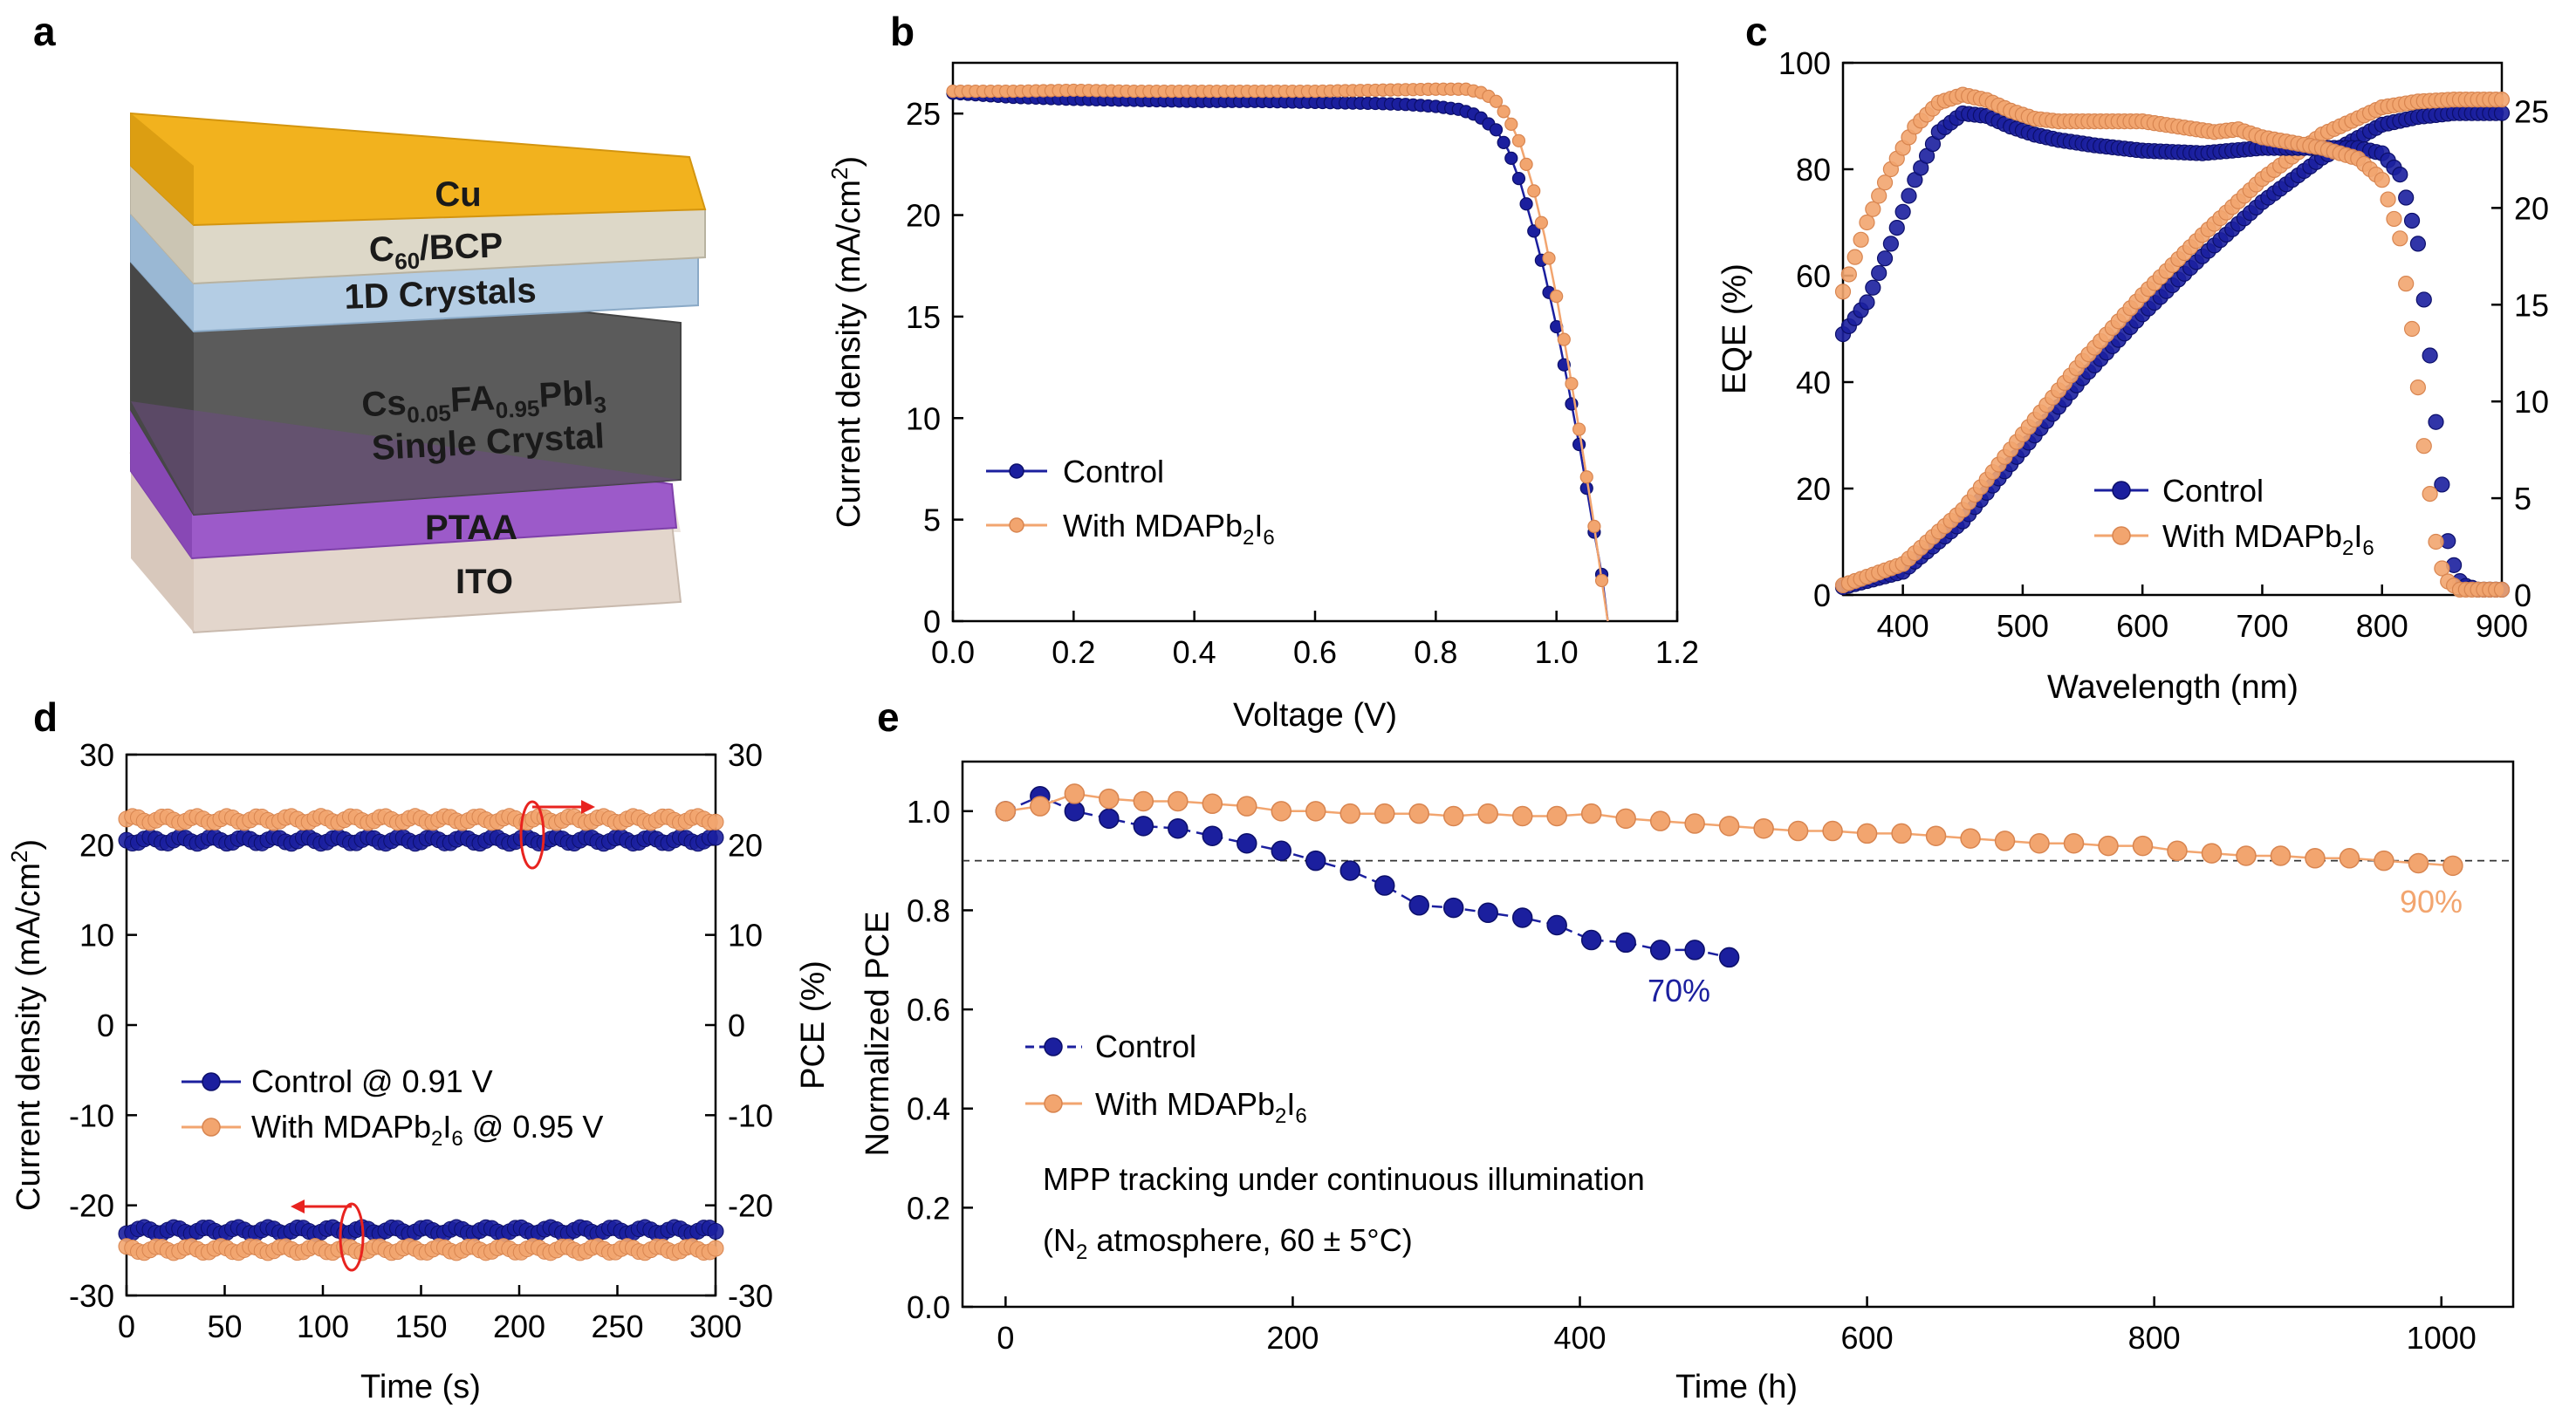  What do you see at coordinates (929, 1307) in the screenshot?
I see `y-tick-label-e: 0.0` at bounding box center [929, 1307].